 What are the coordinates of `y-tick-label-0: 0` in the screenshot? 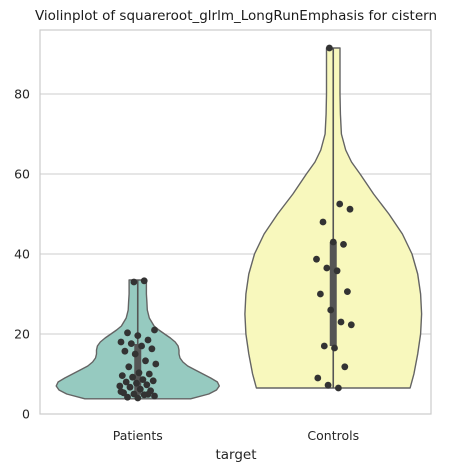 It's located at (26, 414).